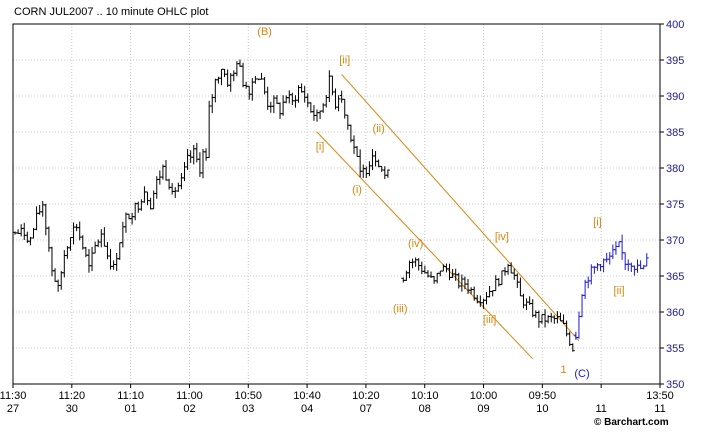 The height and width of the screenshot is (432, 720). I want to click on x-tick-date-label: 10, so click(542, 409).